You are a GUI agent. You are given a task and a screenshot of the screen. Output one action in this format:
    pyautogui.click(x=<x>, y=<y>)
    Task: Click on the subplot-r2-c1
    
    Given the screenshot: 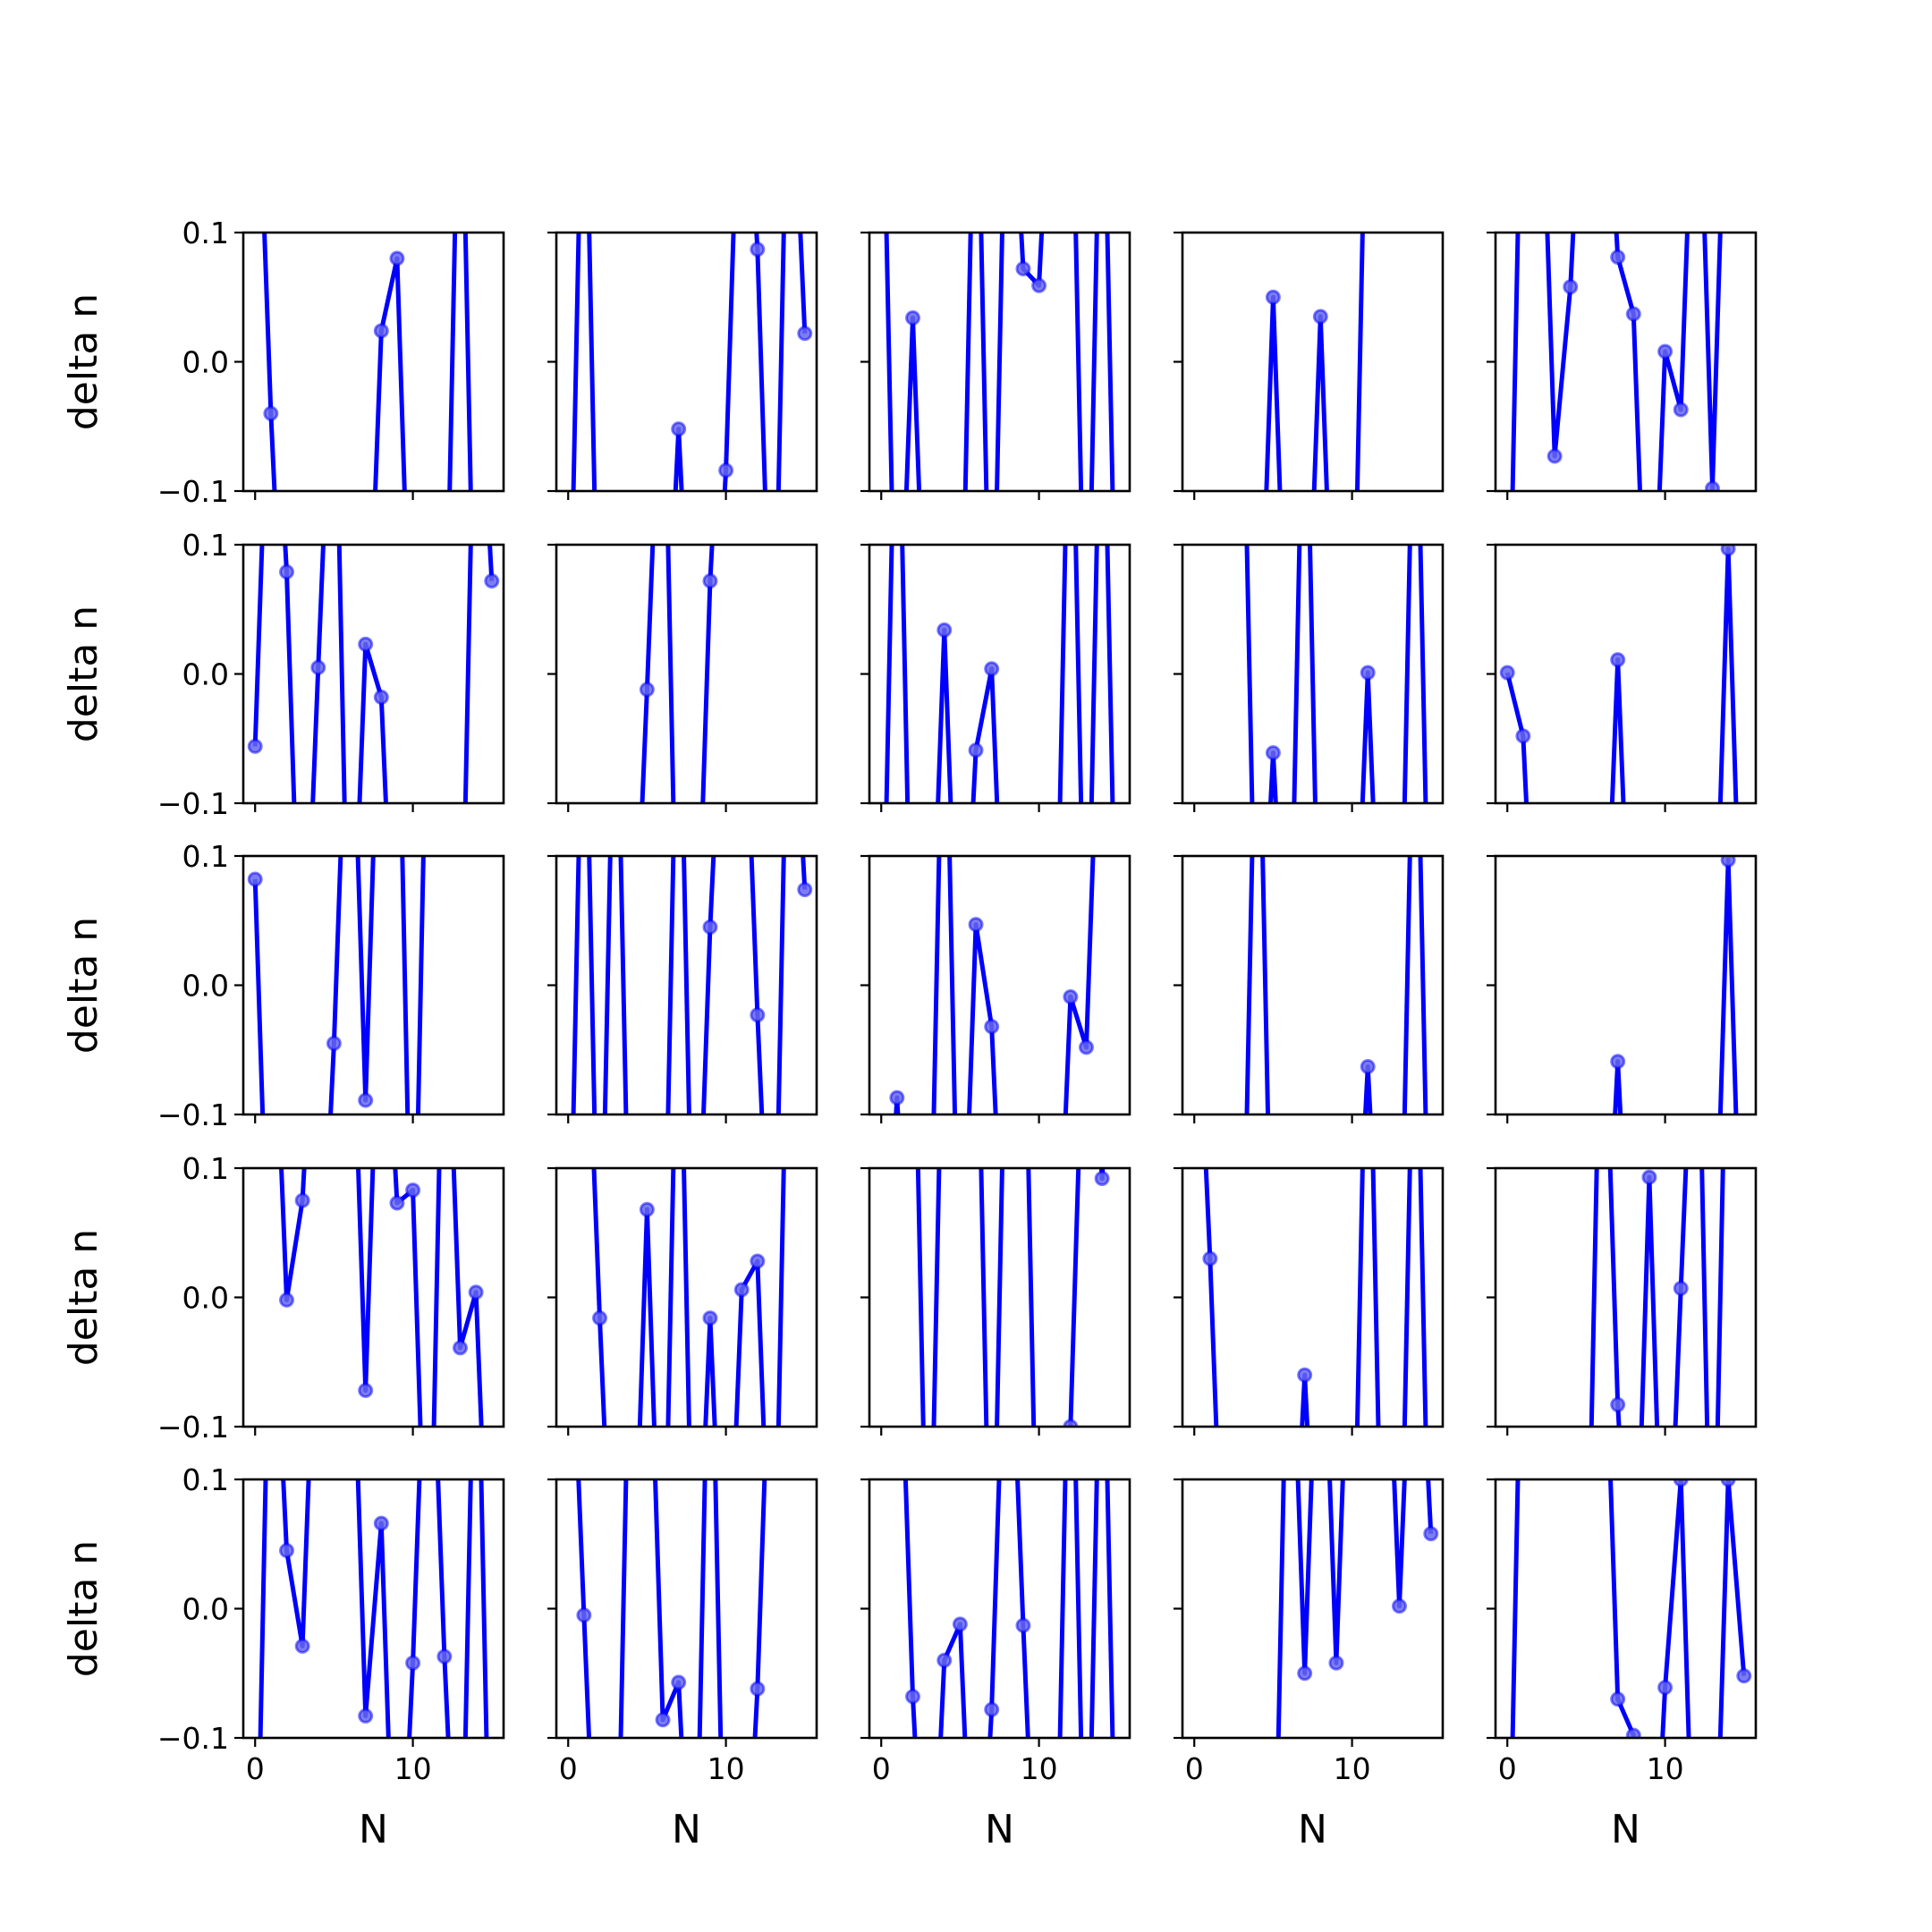 What is the action you would take?
    pyautogui.click(x=682, y=988)
    